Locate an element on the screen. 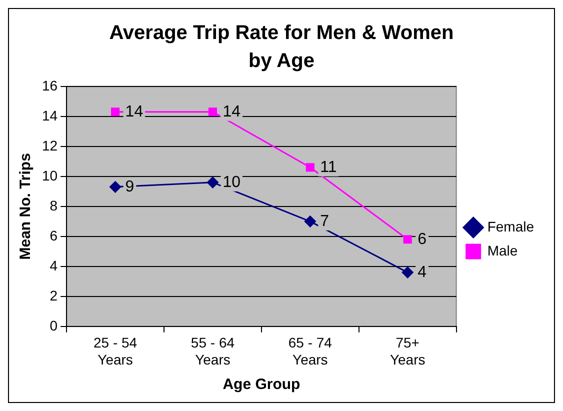 This screenshot has width=563, height=411. data-label: 7 is located at coordinates (325, 221).